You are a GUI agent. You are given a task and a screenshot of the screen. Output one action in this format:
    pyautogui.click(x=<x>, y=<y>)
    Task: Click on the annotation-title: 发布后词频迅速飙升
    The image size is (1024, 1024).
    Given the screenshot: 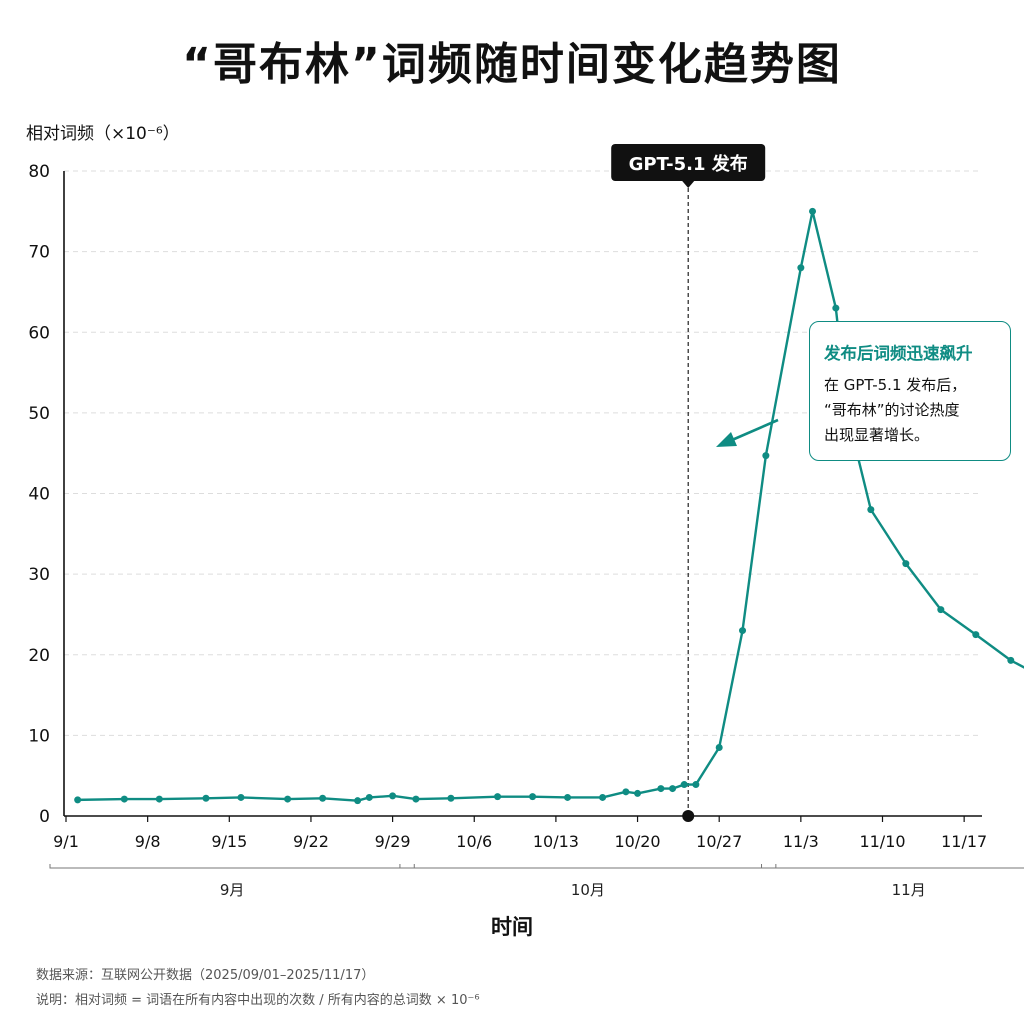 What is the action you would take?
    pyautogui.click(x=898, y=353)
    